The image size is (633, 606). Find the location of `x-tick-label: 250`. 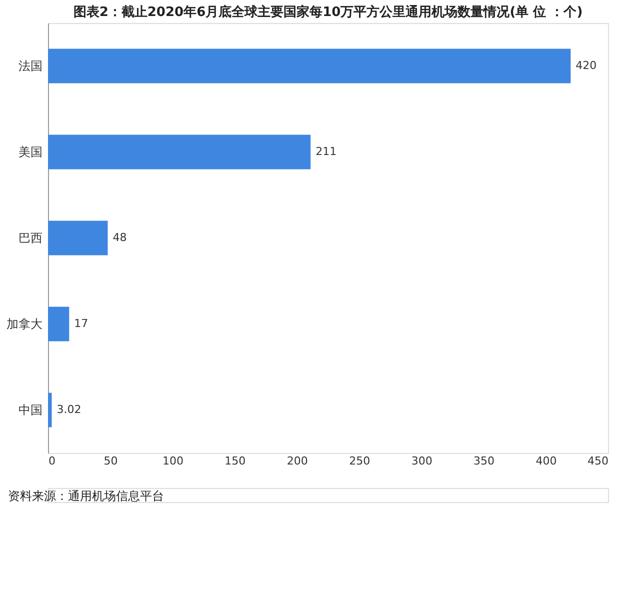

x-tick-label: 250 is located at coordinates (359, 461).